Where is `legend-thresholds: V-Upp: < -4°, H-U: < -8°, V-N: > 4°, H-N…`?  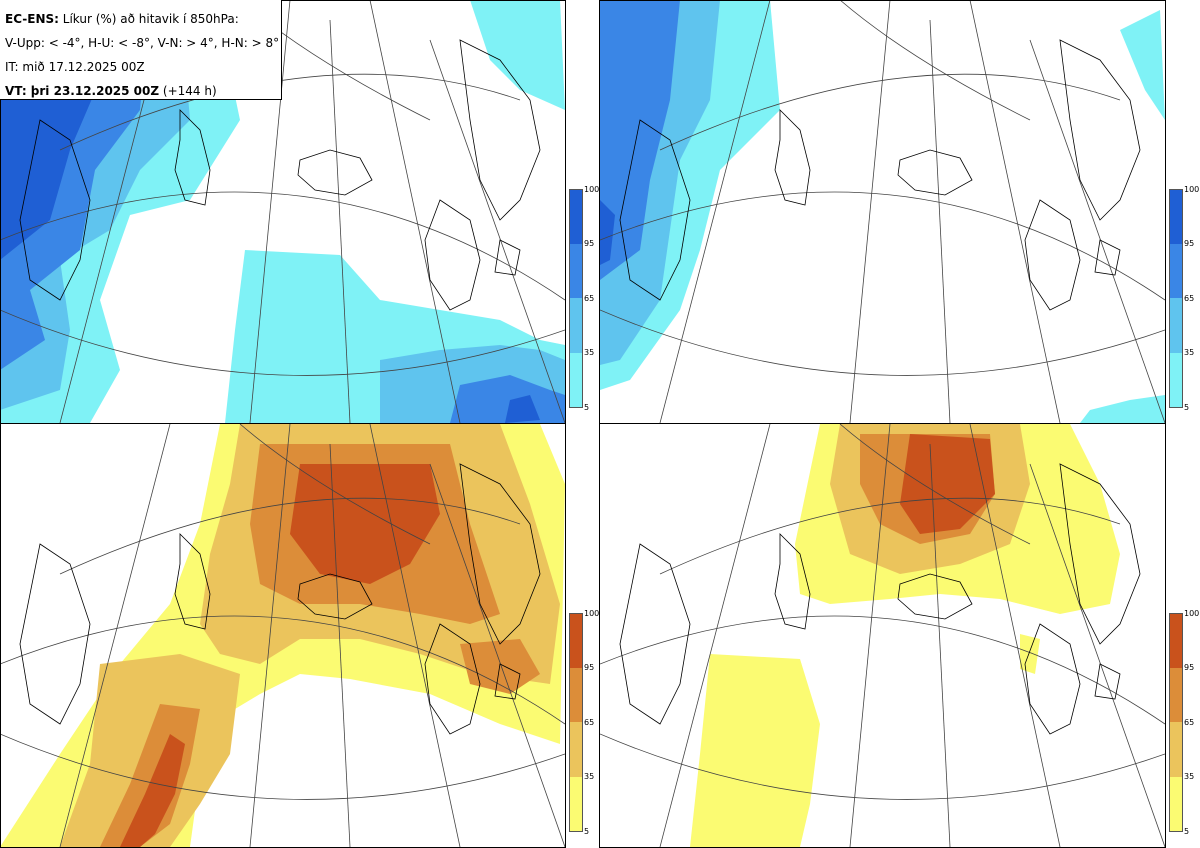
legend-thresholds: V-Upp: < -4°, H-U: < -8°, V-N: > 4°, H-N… is located at coordinates (142, 43).